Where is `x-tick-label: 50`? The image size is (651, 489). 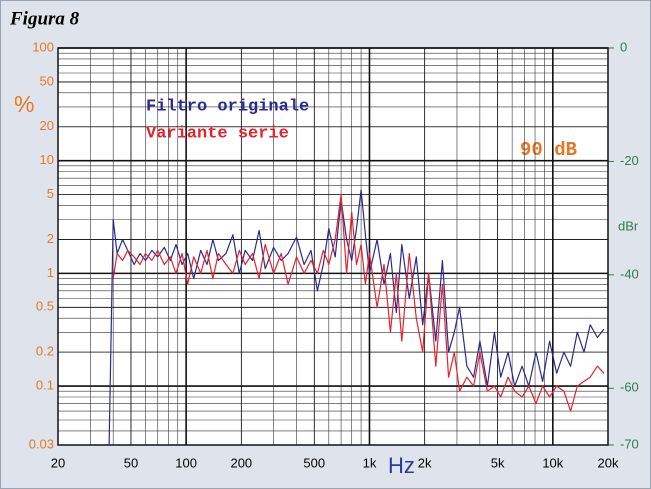
x-tick-label: 50 is located at coordinates (131, 462).